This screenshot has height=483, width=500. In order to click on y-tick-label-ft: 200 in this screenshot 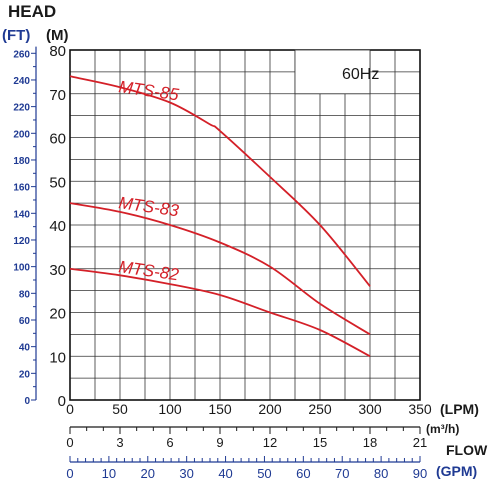, I will do `click(21, 134)`.